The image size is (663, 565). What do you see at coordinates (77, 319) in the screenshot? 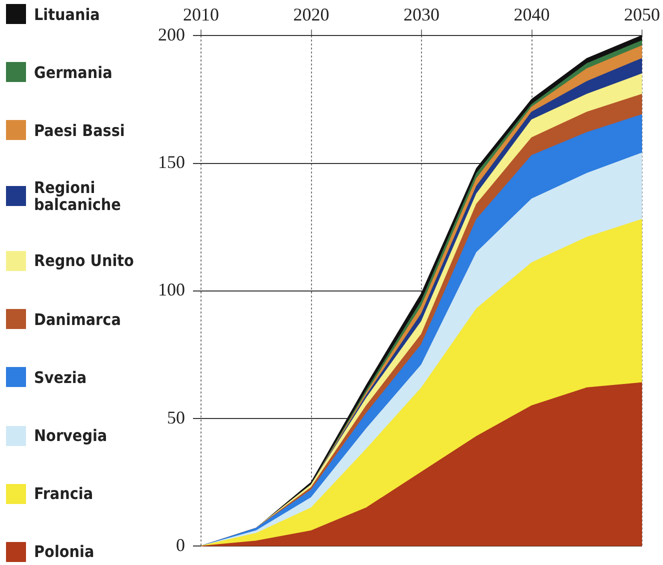
I see `legend-label: Danimarca` at bounding box center [77, 319].